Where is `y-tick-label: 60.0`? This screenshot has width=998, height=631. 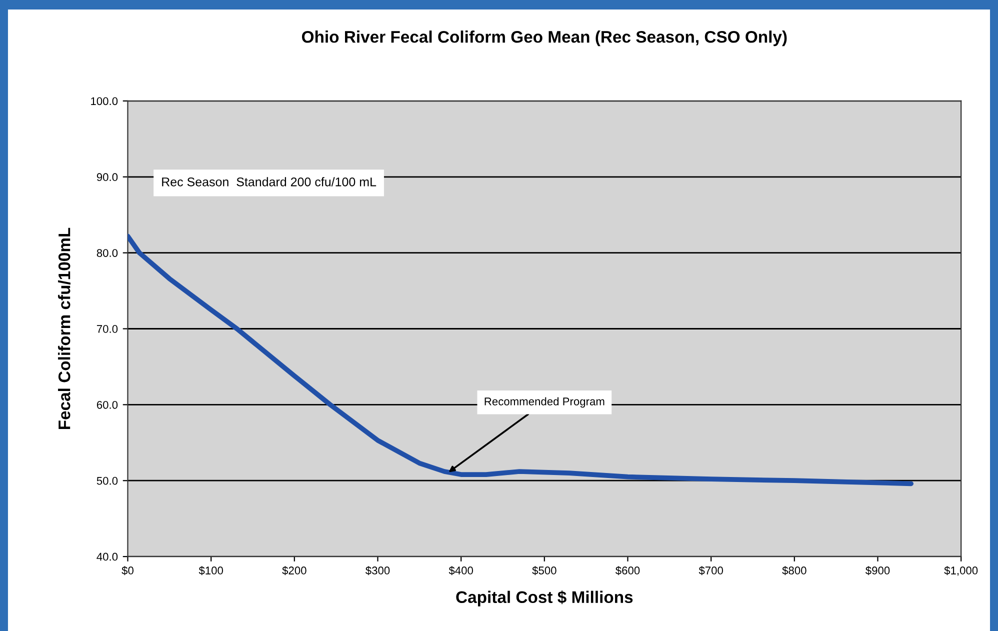 y-tick-label: 60.0 is located at coordinates (107, 404).